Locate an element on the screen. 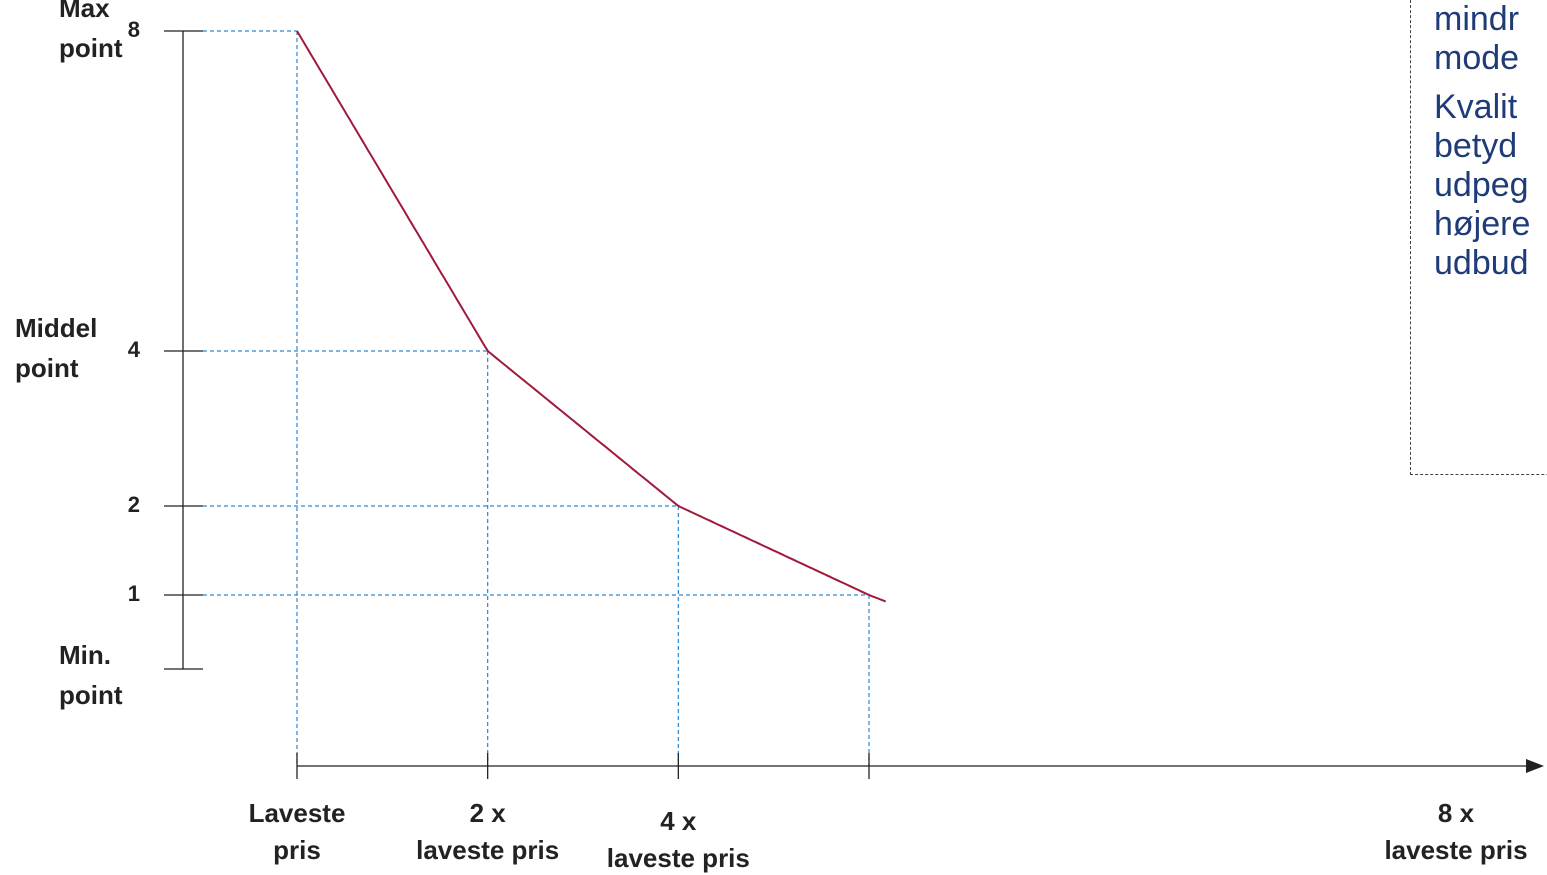  x-tick-label: 8 x is located at coordinates (1456, 813).